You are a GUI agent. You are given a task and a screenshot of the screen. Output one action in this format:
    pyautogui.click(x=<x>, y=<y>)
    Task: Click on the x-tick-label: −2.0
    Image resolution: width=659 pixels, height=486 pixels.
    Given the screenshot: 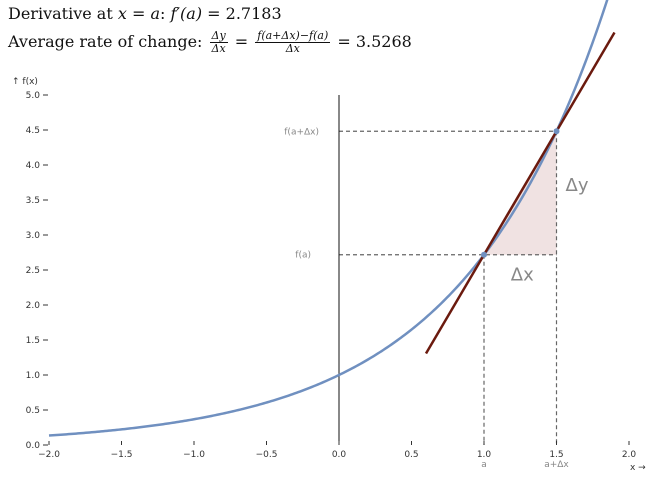 What is the action you would take?
    pyautogui.click(x=49, y=455)
    